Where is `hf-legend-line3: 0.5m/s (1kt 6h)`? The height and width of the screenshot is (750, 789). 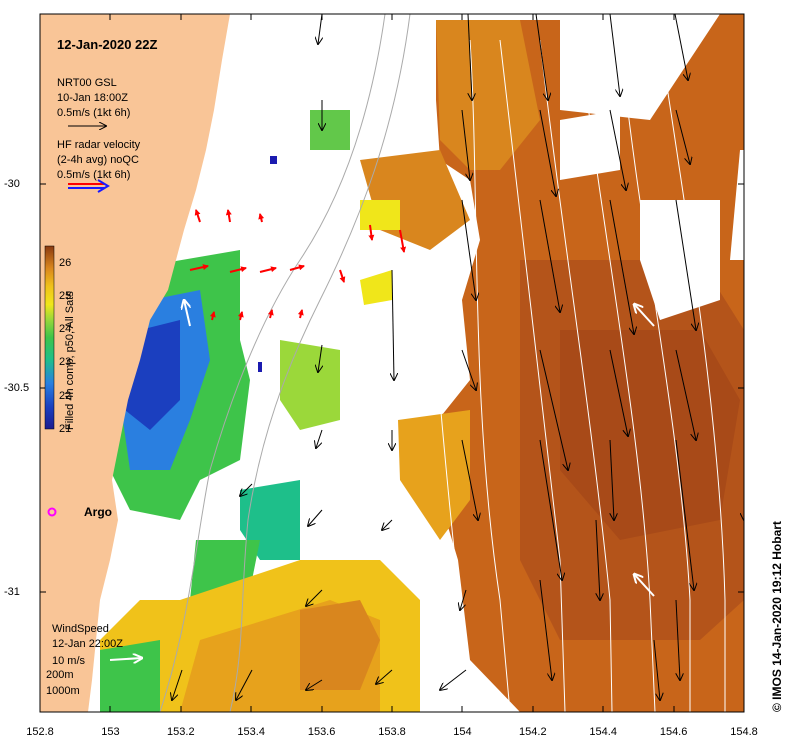
hf-legend-line3: 0.5m/s (1kt 6h) is located at coordinates (94, 175).